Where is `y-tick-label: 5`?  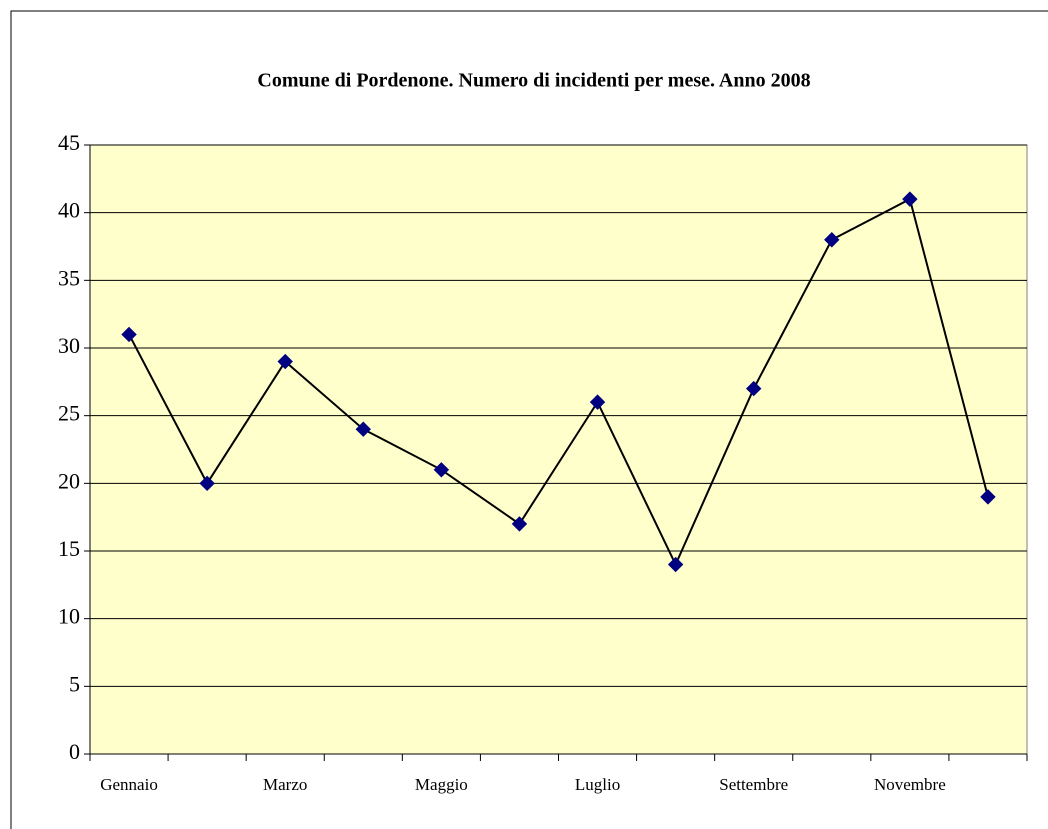
y-tick-label: 5 is located at coordinates (74, 683).